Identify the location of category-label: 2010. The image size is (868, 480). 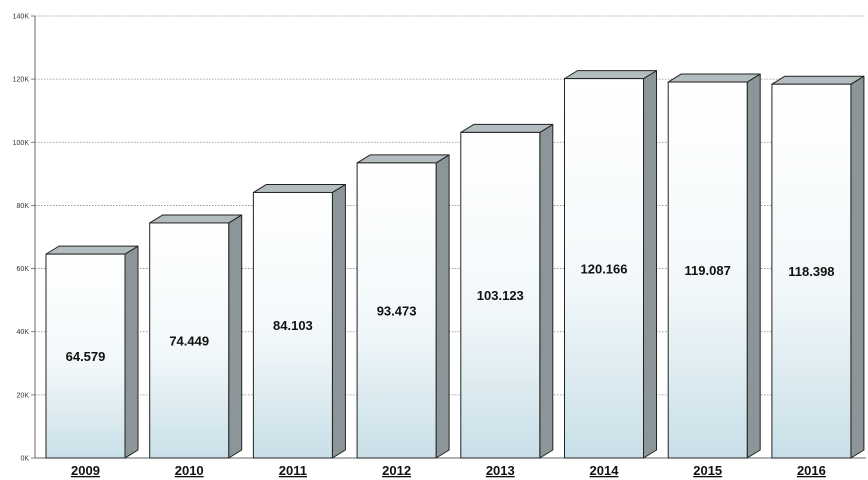
(189, 470).